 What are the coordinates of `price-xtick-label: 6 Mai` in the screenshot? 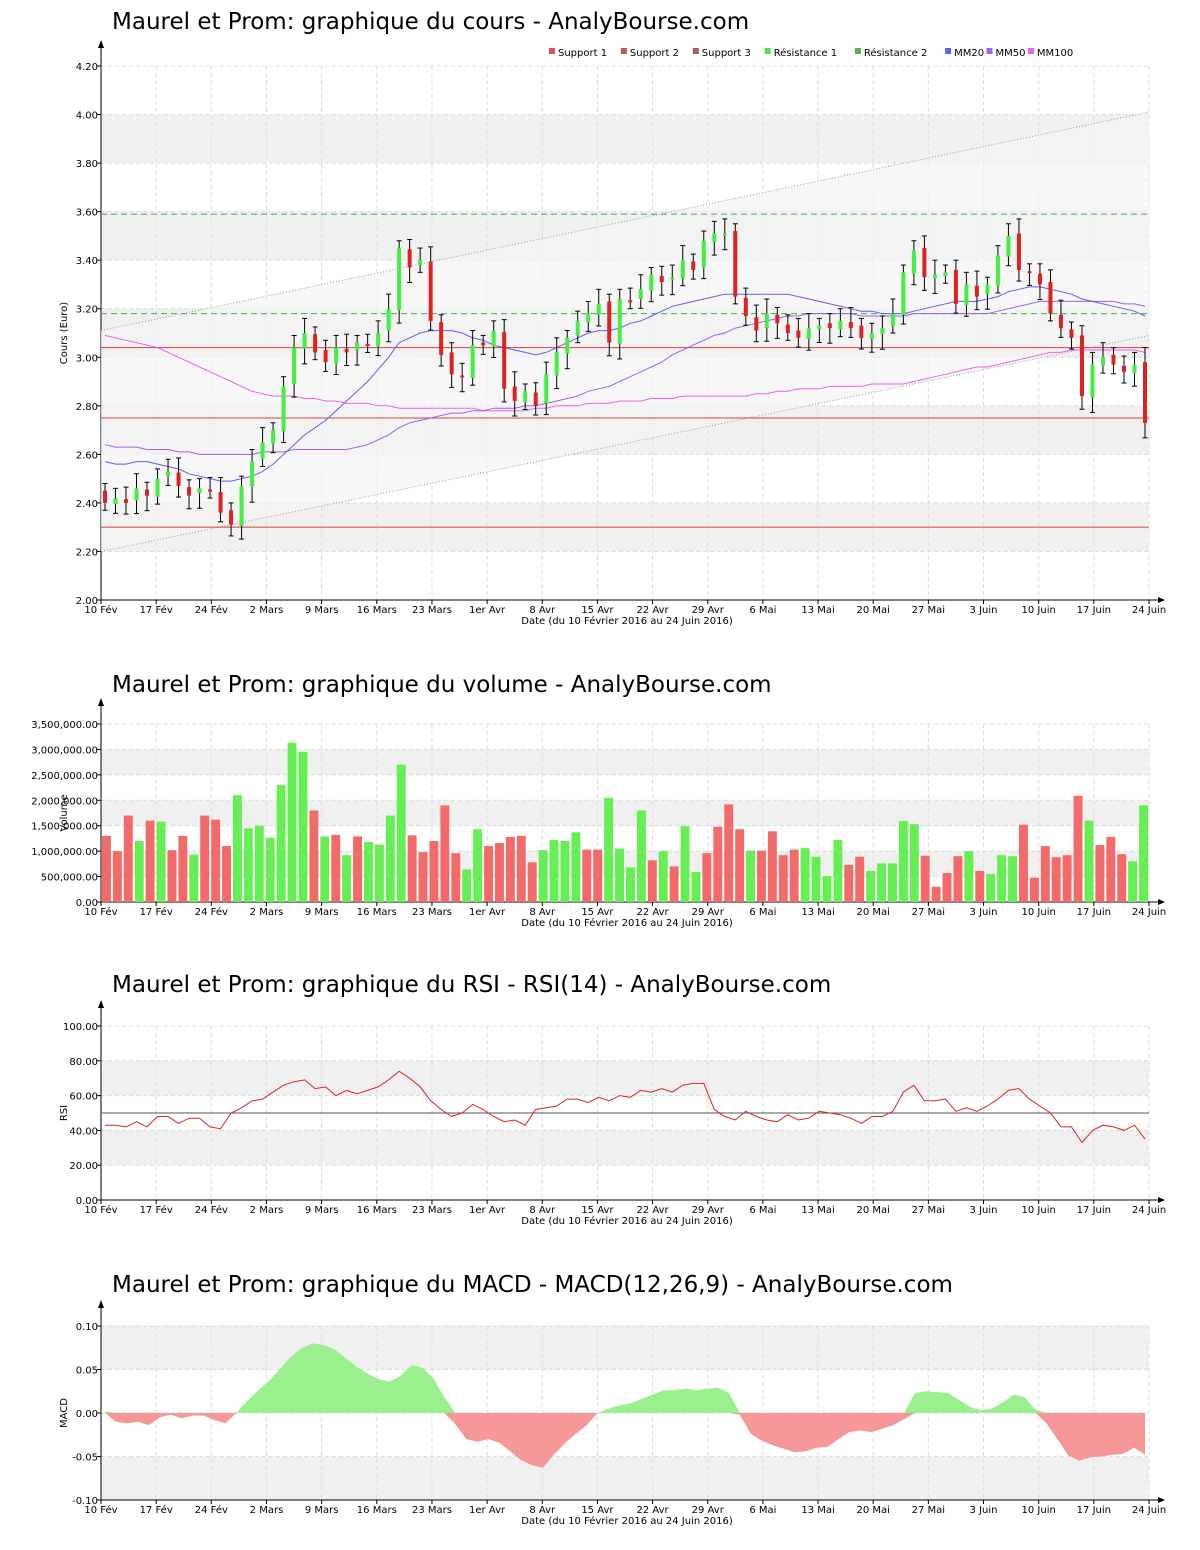 It's located at (762, 610).